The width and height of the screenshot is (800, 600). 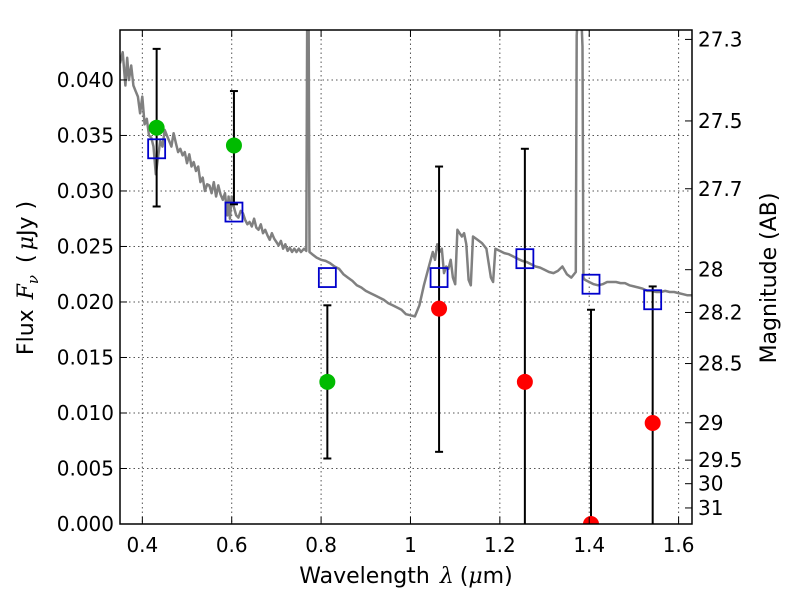 I want to click on x-axis-title-unit-rest: m), so click(x=498, y=576).